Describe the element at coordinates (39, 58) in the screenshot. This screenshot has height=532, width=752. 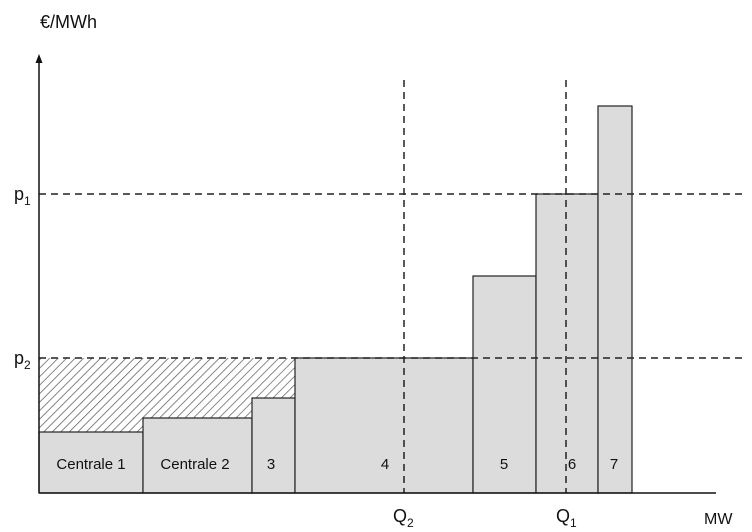
I see `y-axis-arrow-icon` at that location.